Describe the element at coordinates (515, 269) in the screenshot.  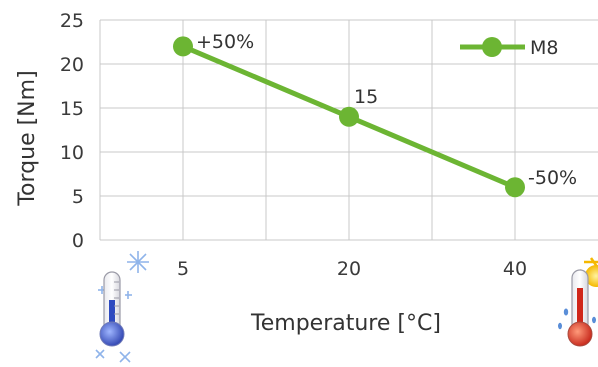
I see `x-tick: 40` at that location.